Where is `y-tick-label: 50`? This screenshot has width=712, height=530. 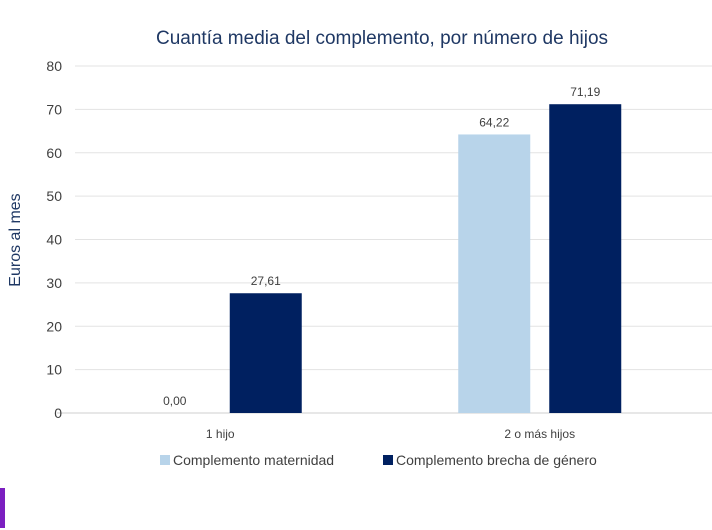
y-tick-label: 50 is located at coordinates (54, 196).